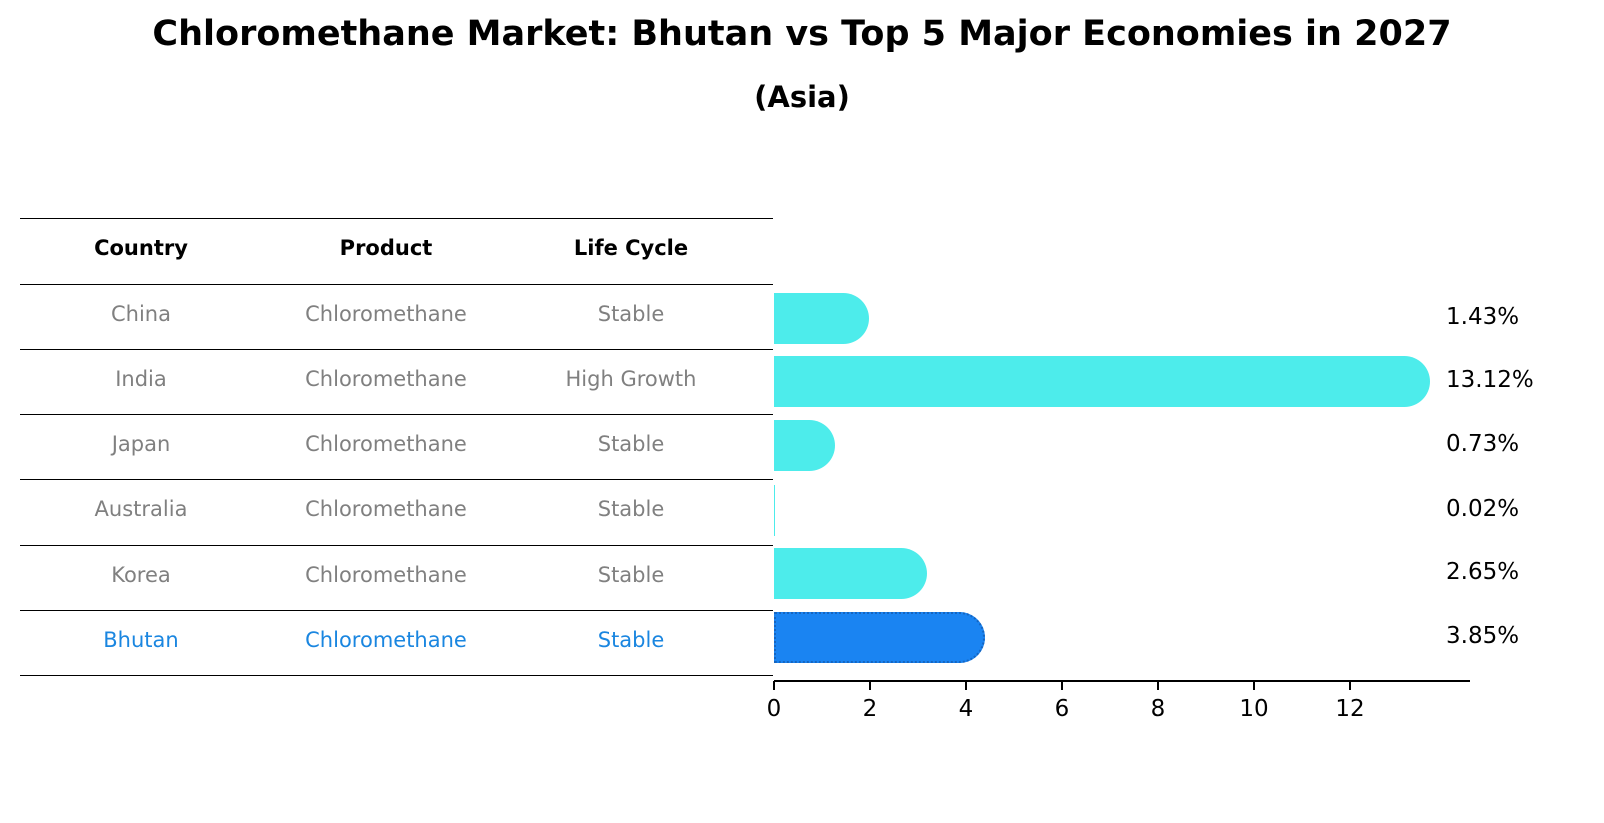 The height and width of the screenshot is (823, 1604). What do you see at coordinates (1158, 709) in the screenshot?
I see `x-axis-tick-label: 8` at bounding box center [1158, 709].